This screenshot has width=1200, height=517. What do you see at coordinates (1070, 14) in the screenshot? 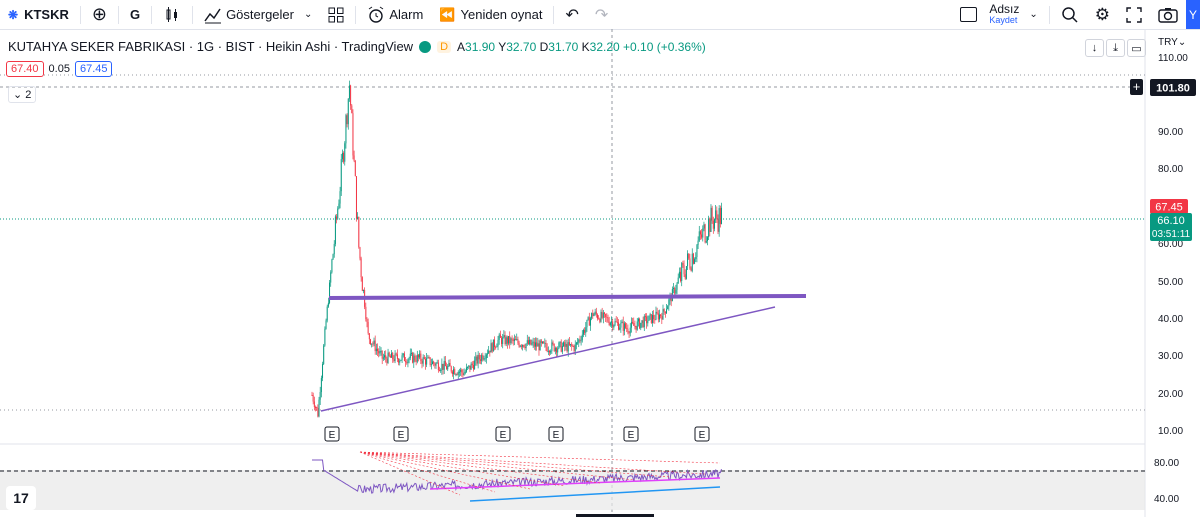
I see `search-button` at bounding box center [1070, 14].